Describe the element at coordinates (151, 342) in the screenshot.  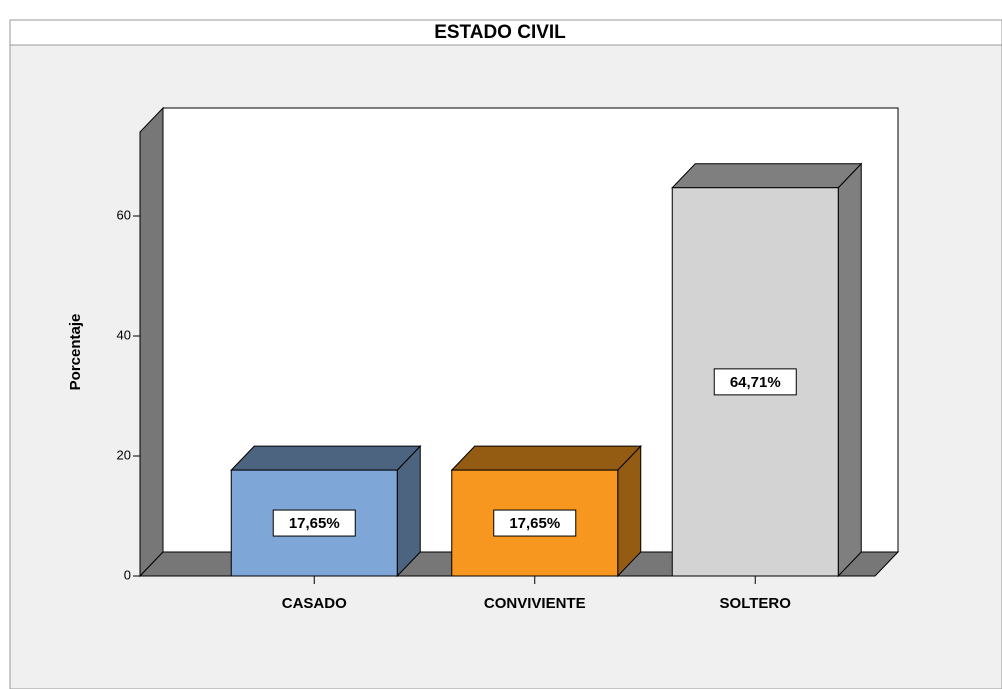
I see `left-wall` at that location.